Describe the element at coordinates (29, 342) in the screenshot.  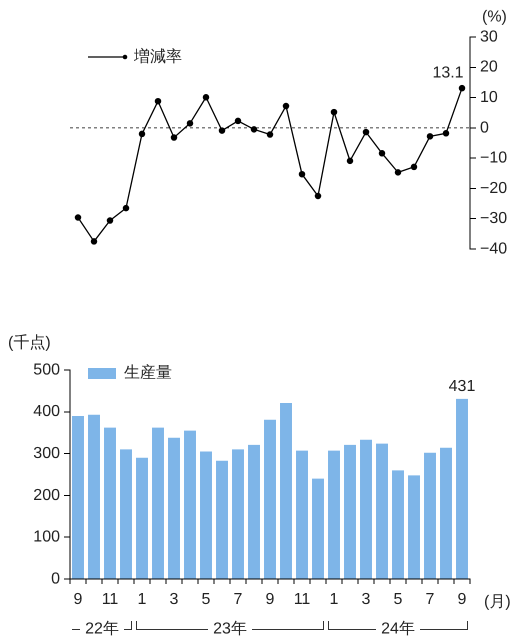
I see `y-axis-title: (千点)` at that location.